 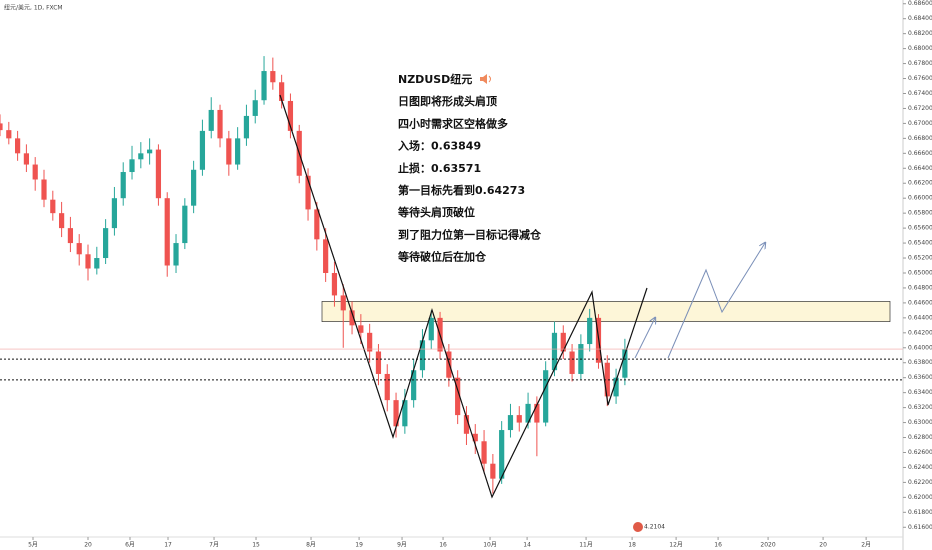 What do you see at coordinates (920, 332) in the screenshot?
I see `y-tick-label: 0.64200` at bounding box center [920, 332].